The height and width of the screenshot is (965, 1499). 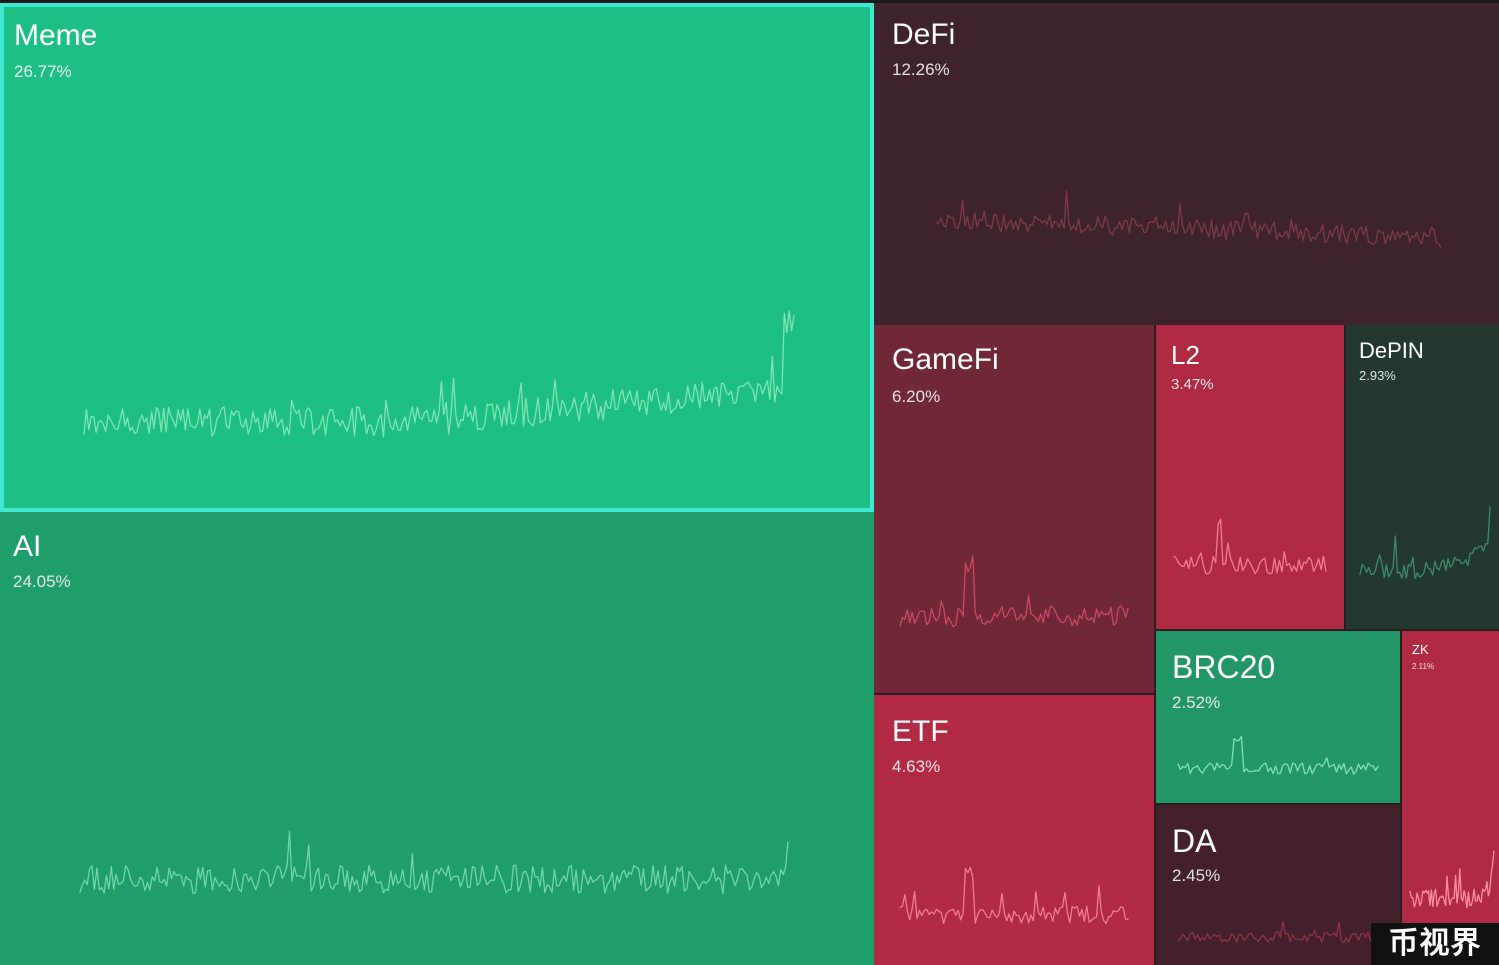 What do you see at coordinates (924, 34) in the screenshot?
I see `tile-name: DeFi` at bounding box center [924, 34].